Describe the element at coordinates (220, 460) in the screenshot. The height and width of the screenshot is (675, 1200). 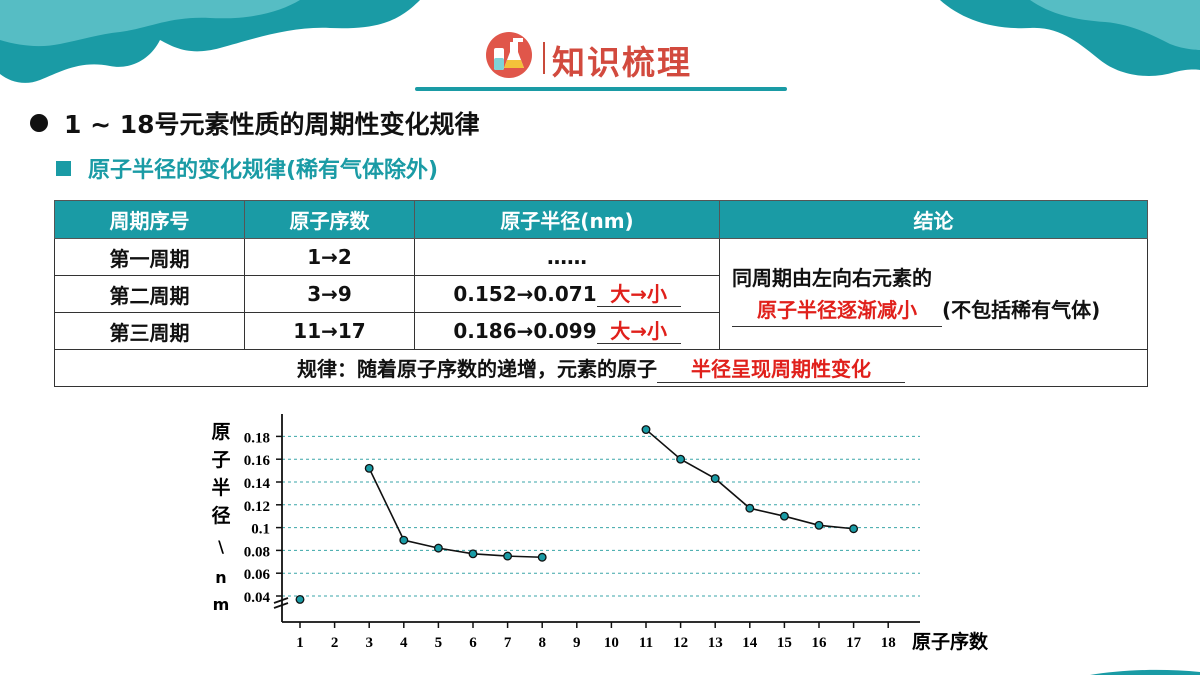
I see `y-axis-label-char: 子` at that location.